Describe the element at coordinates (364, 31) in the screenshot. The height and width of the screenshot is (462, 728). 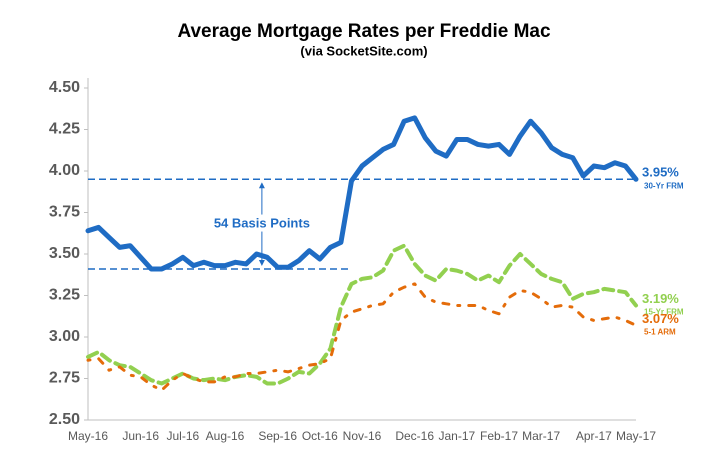
I see `chart-title: Average Mortgage Rates per Freddie Mac` at that location.